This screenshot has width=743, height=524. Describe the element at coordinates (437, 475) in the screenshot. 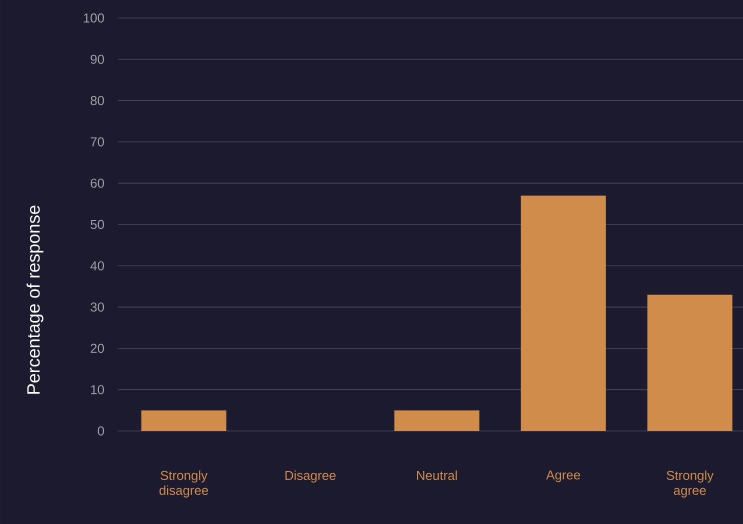

I see `x-tick-label: Neutral` at that location.